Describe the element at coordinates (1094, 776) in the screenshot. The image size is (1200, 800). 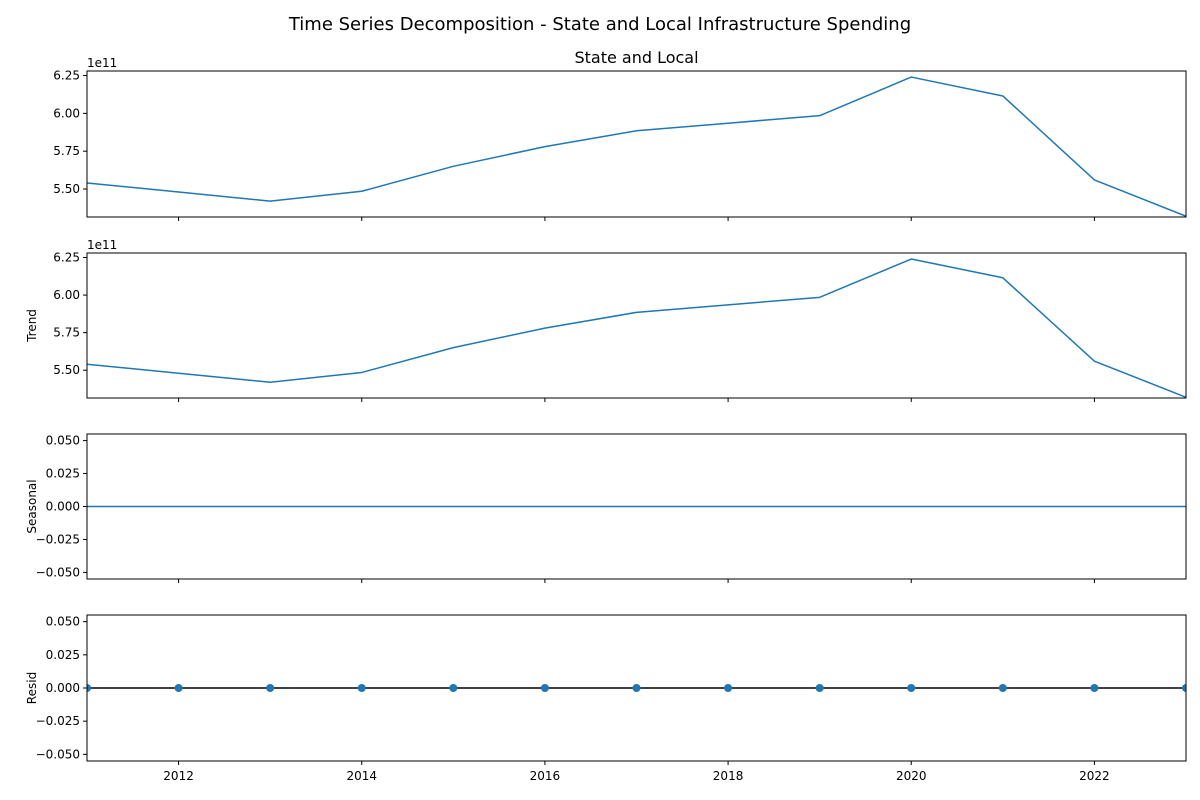
I see `resid-x-tick-label: 2022` at that location.